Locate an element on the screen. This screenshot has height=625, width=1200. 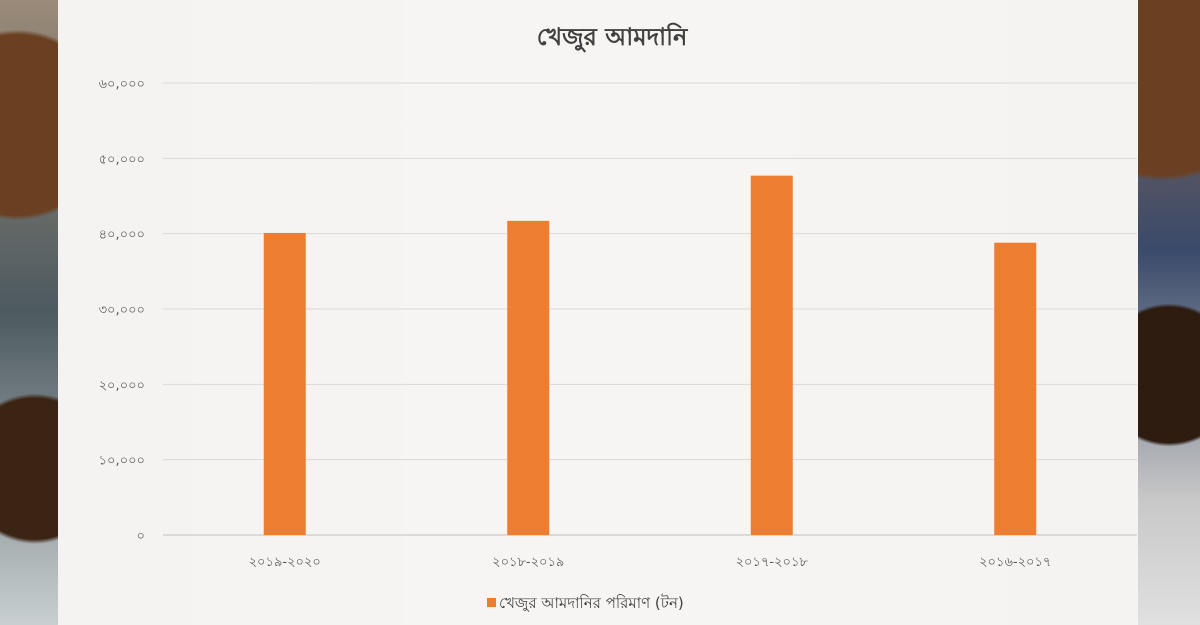
y-tick-label: ৪০,০০০ is located at coordinates (122, 235).